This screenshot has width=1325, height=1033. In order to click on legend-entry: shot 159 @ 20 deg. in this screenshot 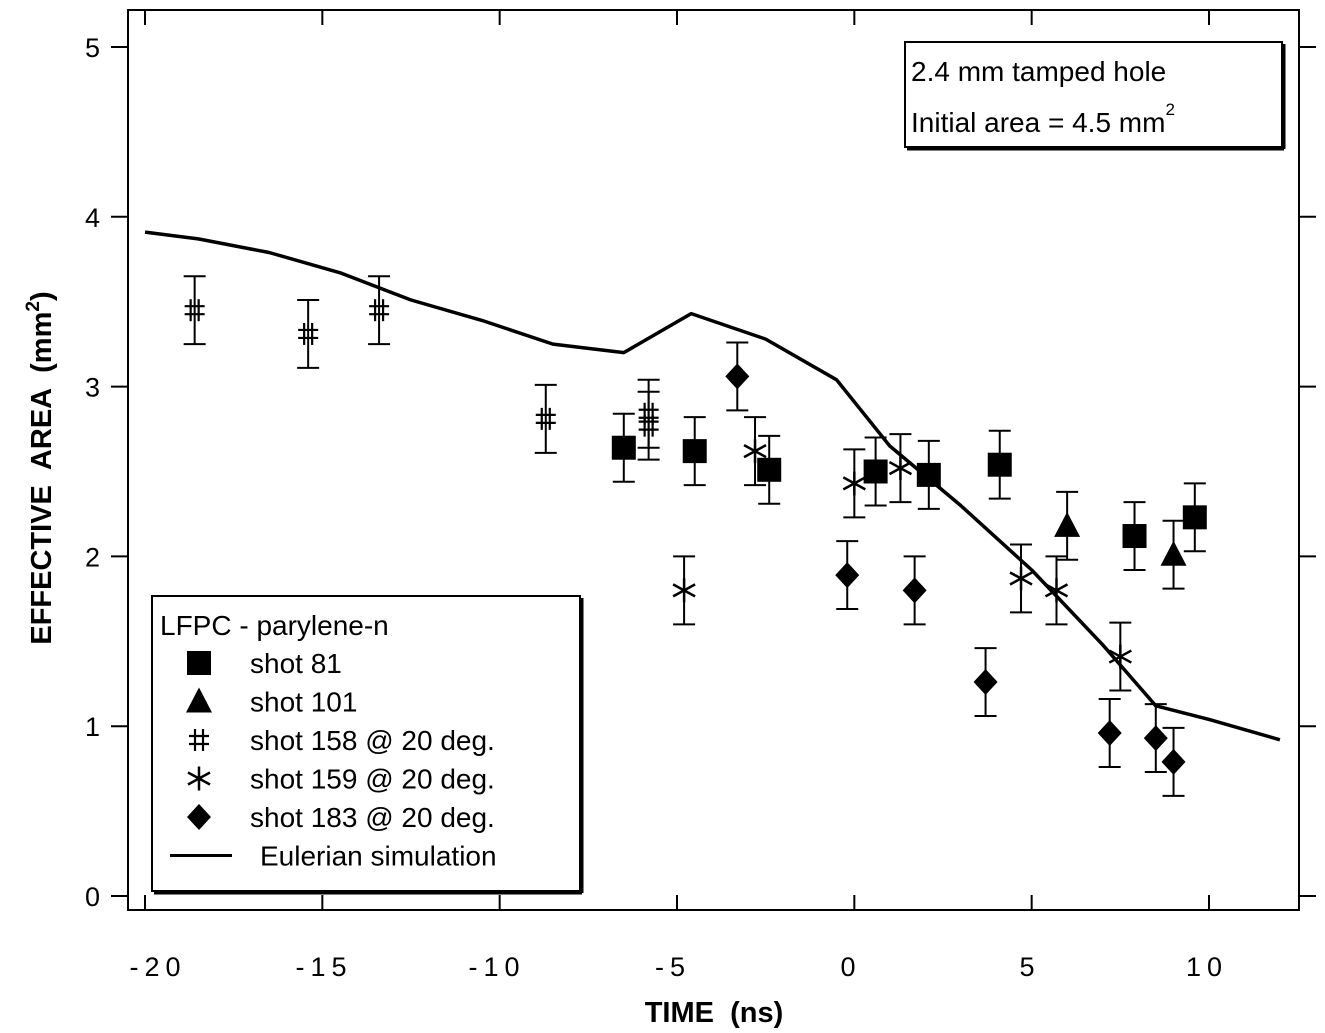, I will do `click(341, 779)`.